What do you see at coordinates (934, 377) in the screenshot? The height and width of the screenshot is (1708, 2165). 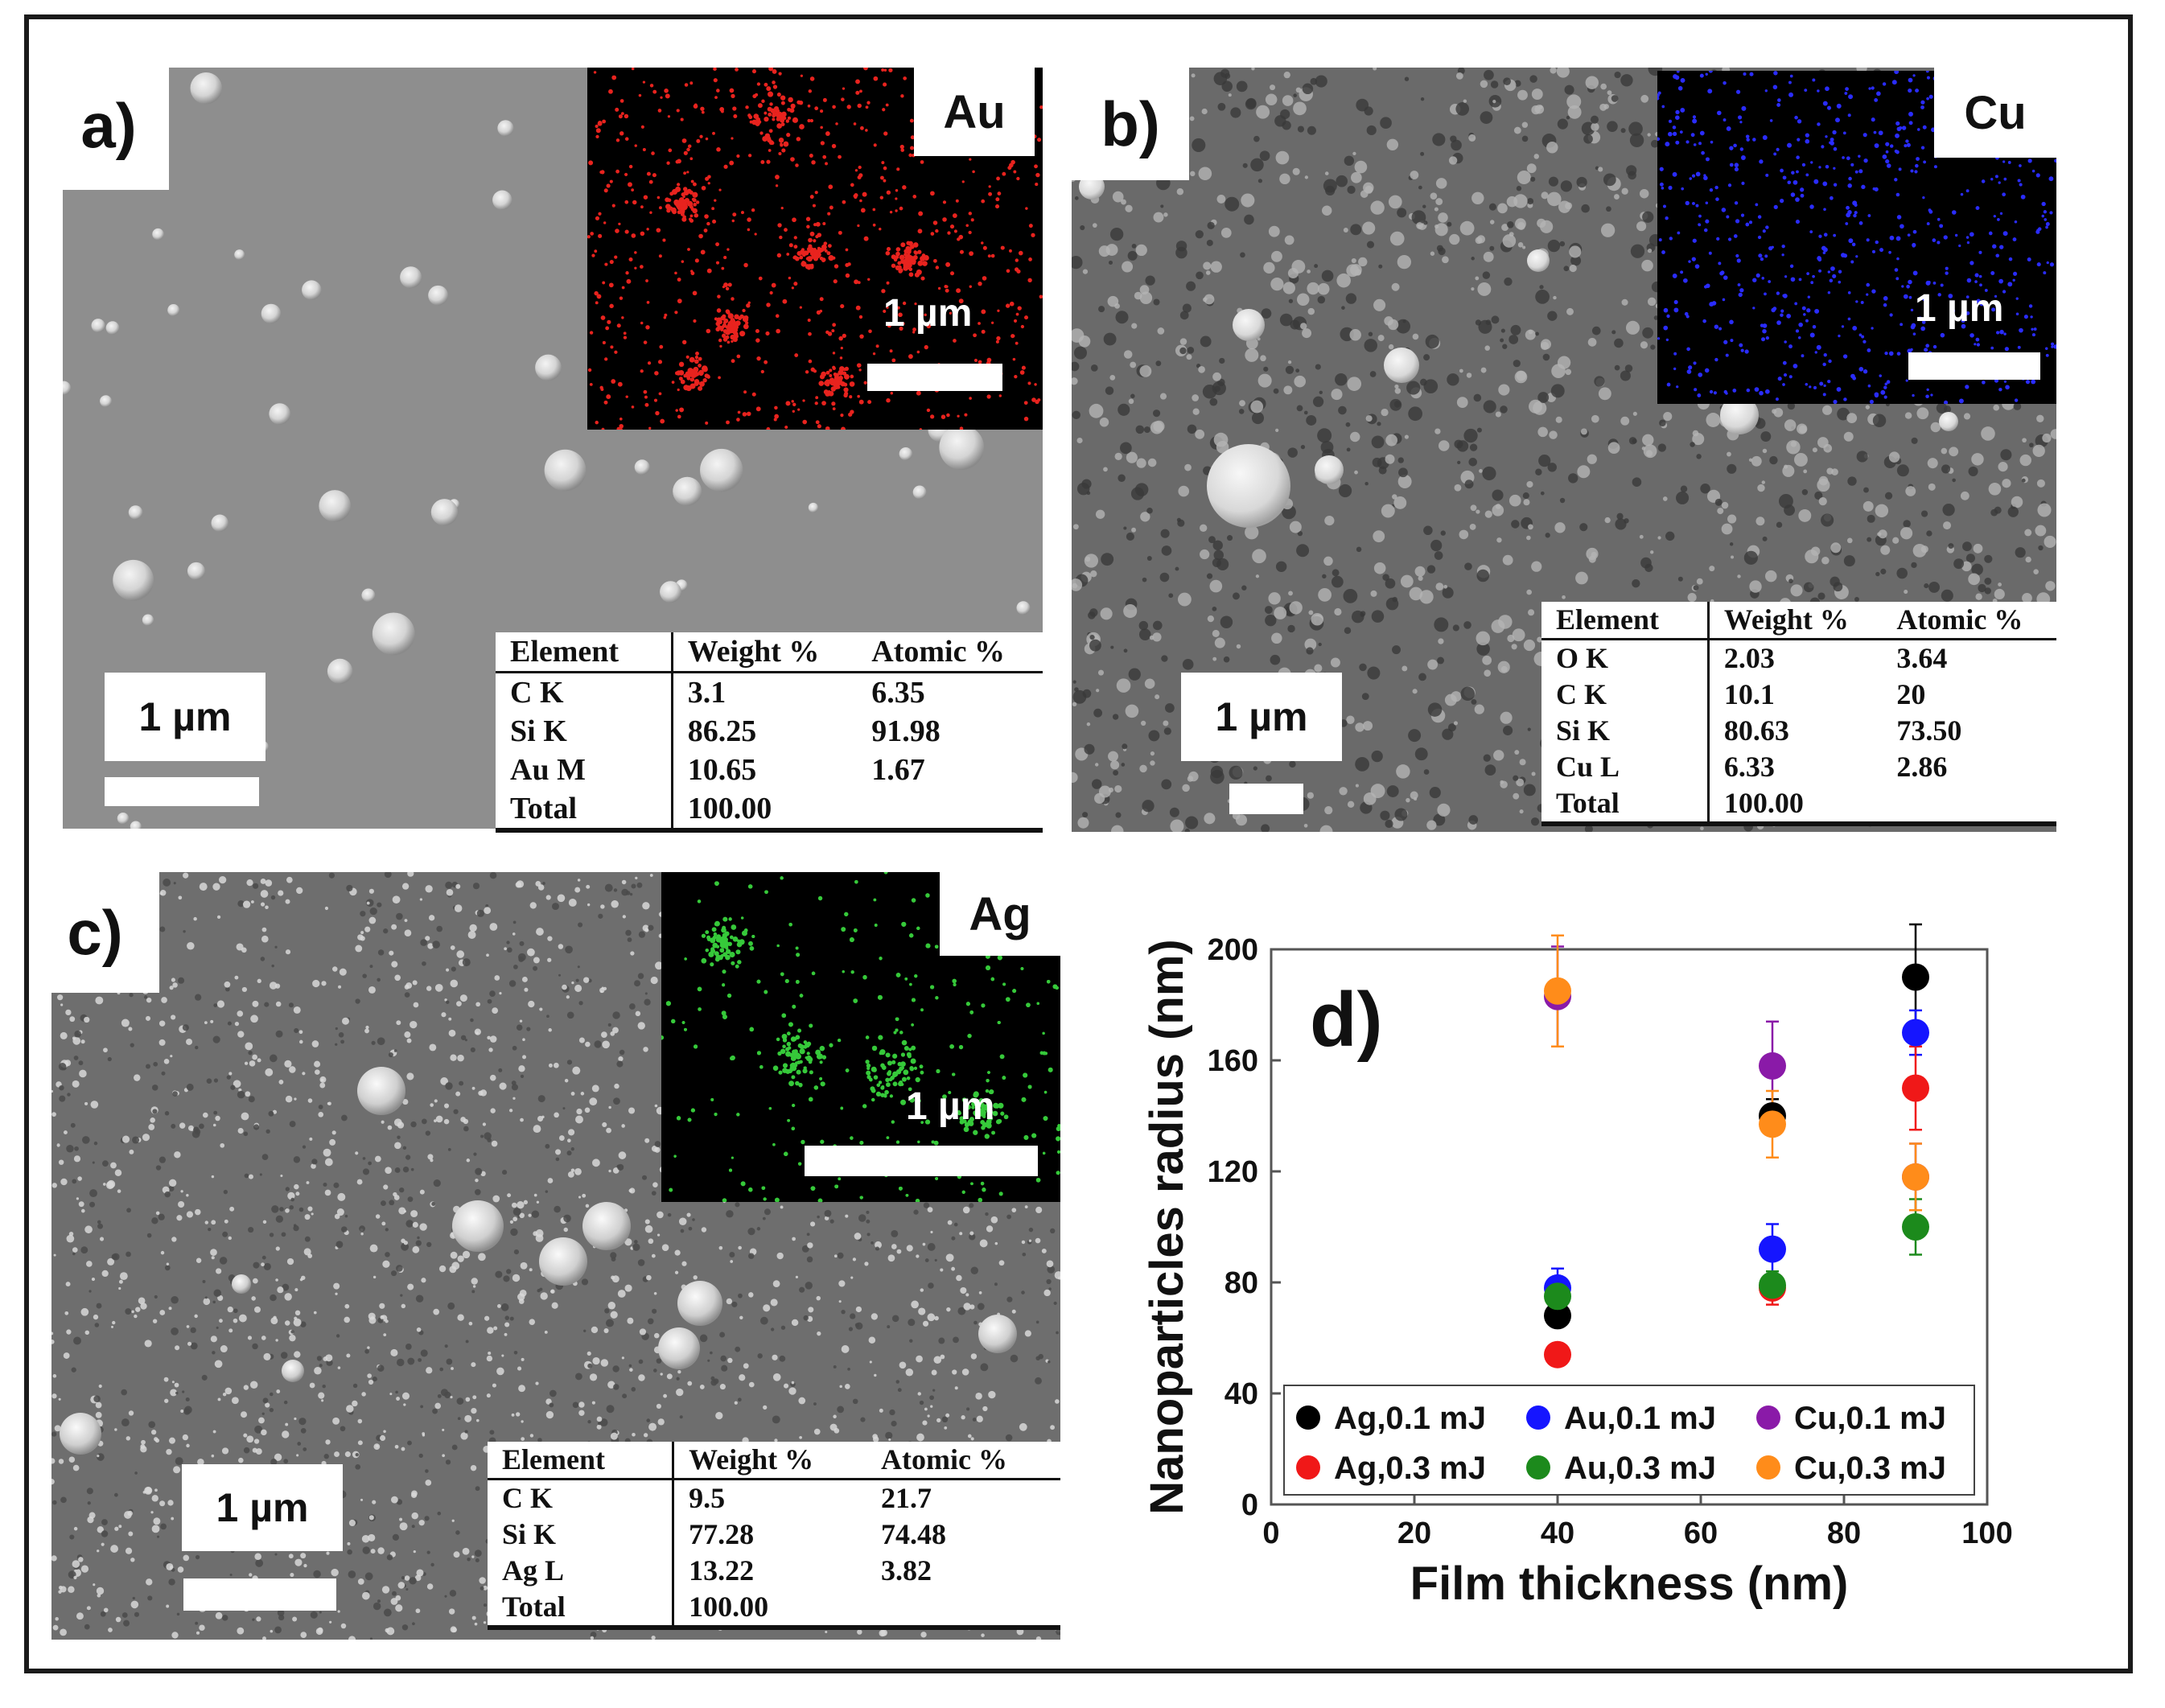 I see `inset-scale-bar-a` at bounding box center [934, 377].